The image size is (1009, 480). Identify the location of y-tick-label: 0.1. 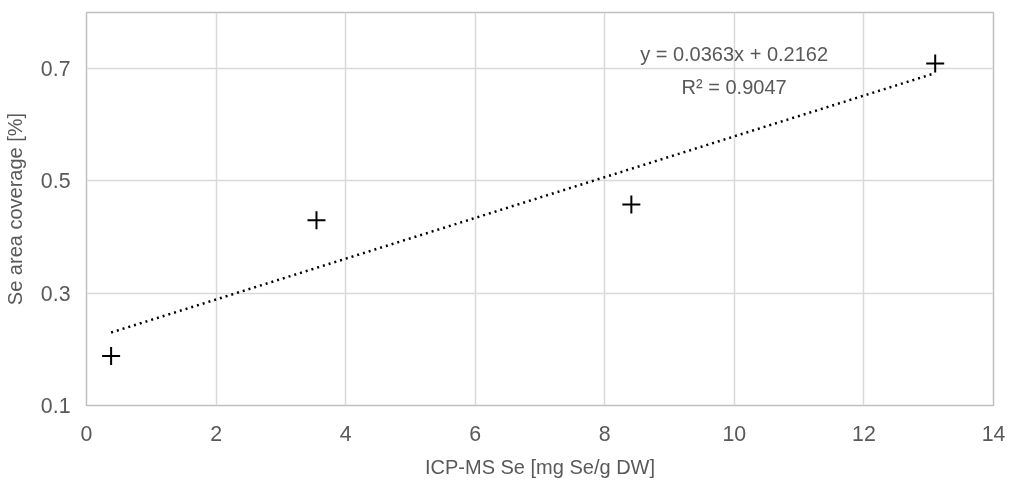
(55, 406).